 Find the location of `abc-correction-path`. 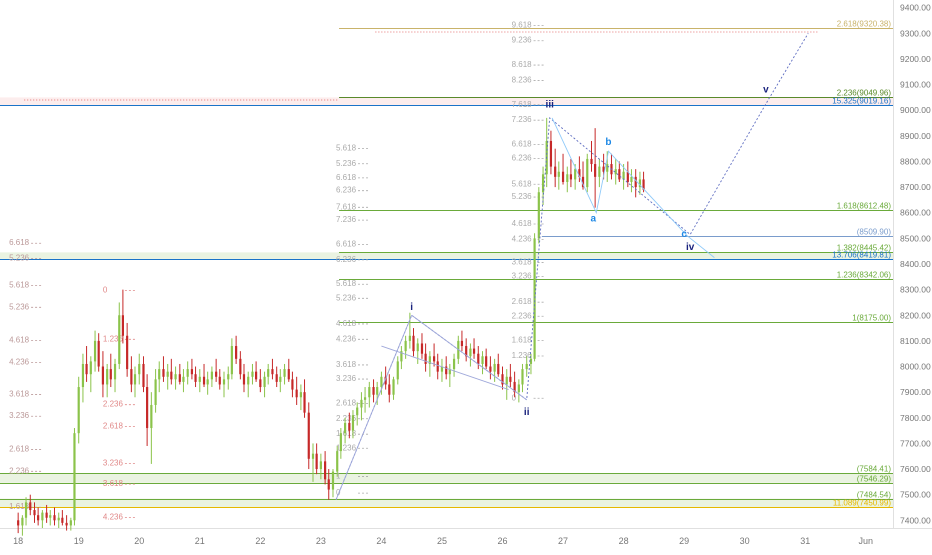

abc-correction-path is located at coordinates (633, 187).